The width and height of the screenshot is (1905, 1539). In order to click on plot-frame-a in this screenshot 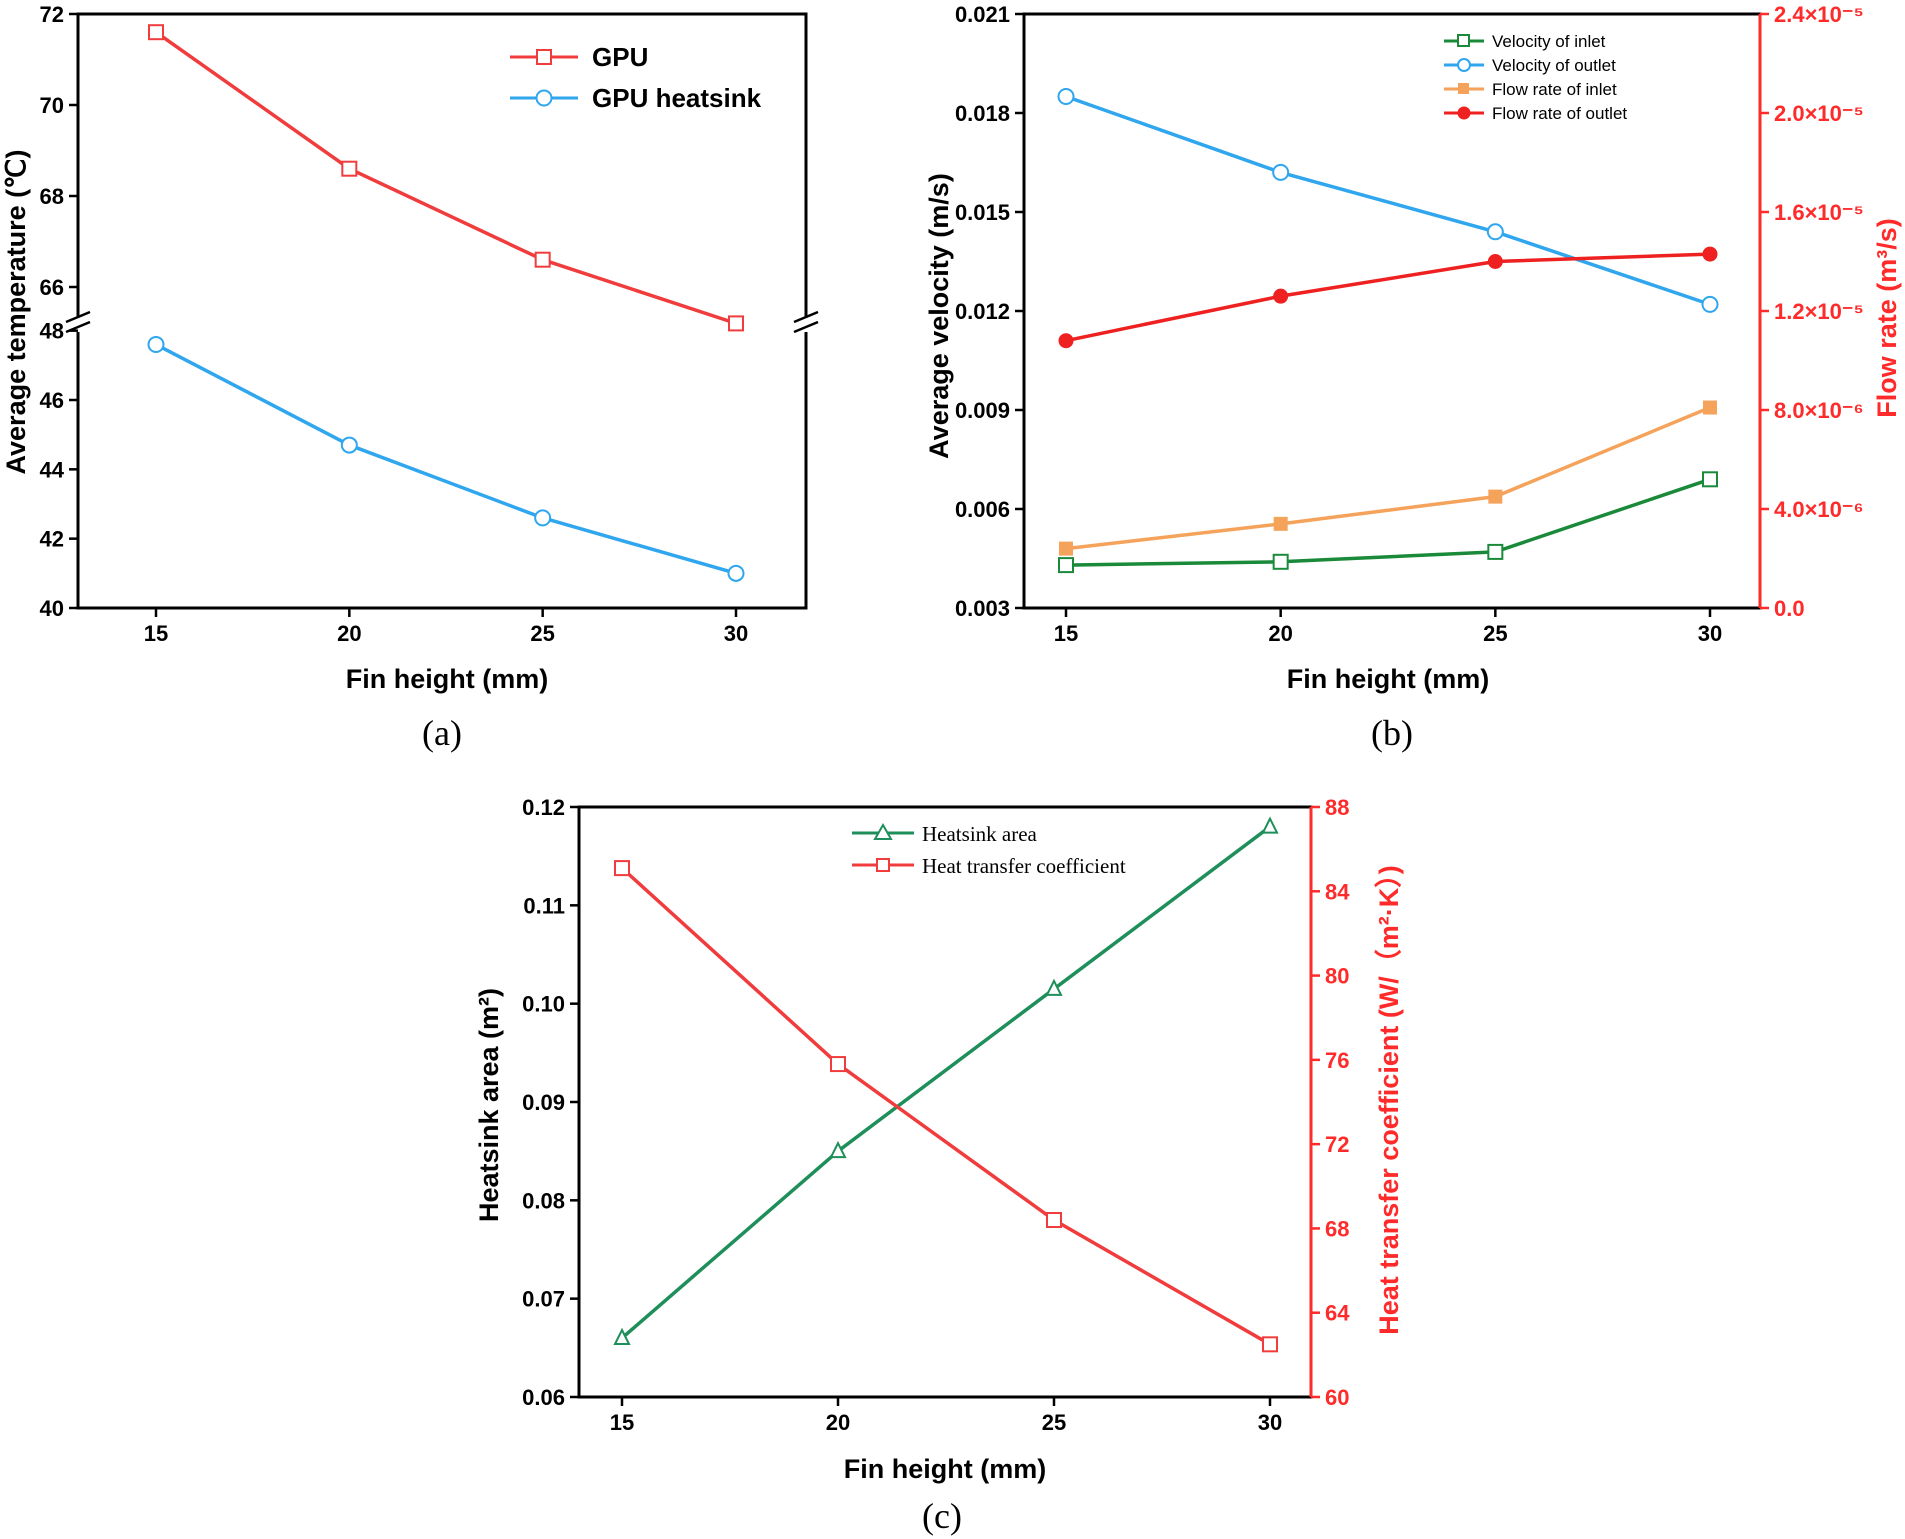, I will do `click(442, 311)`.